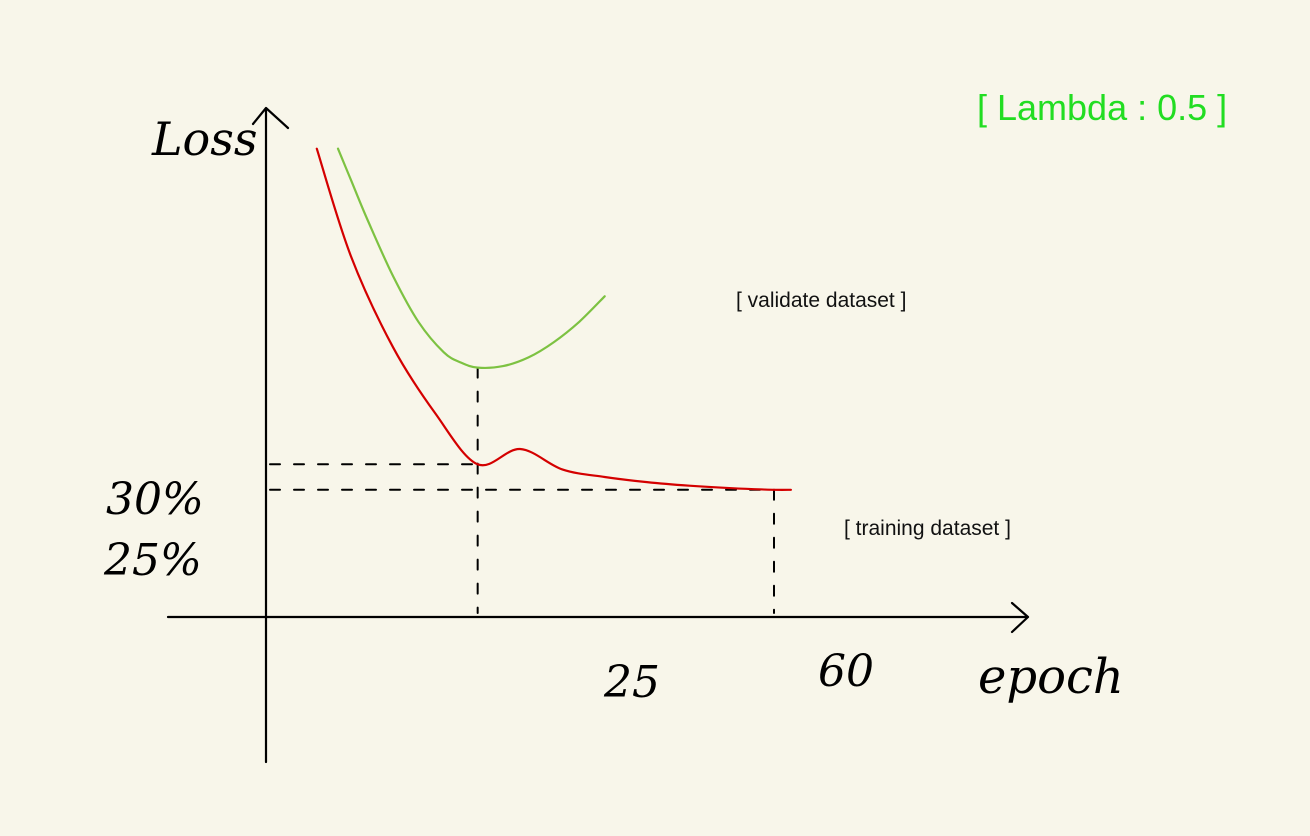 Image resolution: width=1310 pixels, height=836 pixels. Describe the element at coordinates (598, 617) in the screenshot. I see `x-axis` at that location.